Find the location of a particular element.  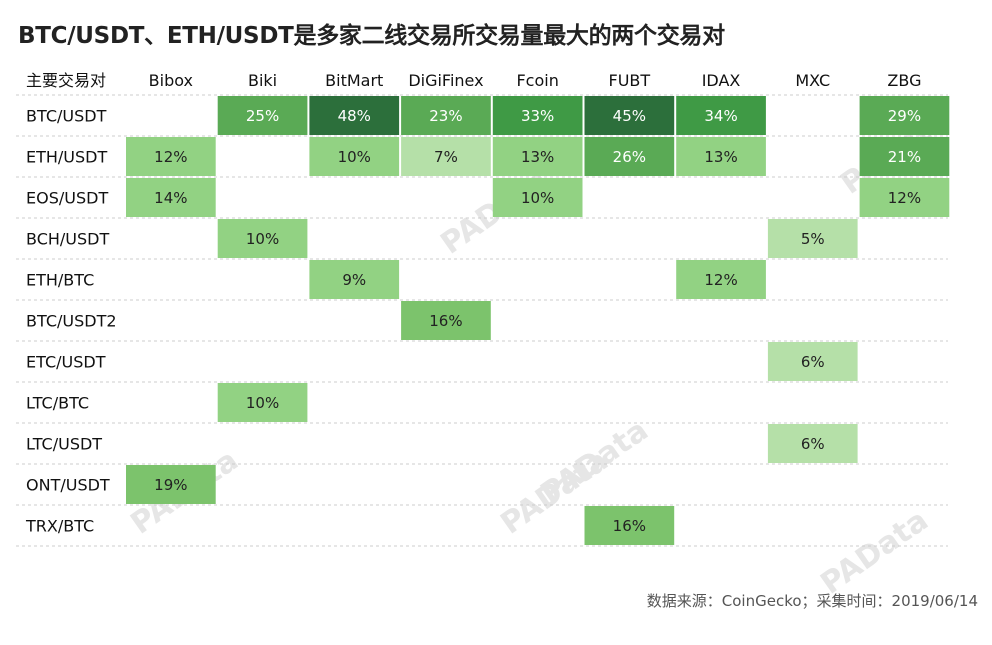

cell-value-label: 19% is located at coordinates (170, 485).